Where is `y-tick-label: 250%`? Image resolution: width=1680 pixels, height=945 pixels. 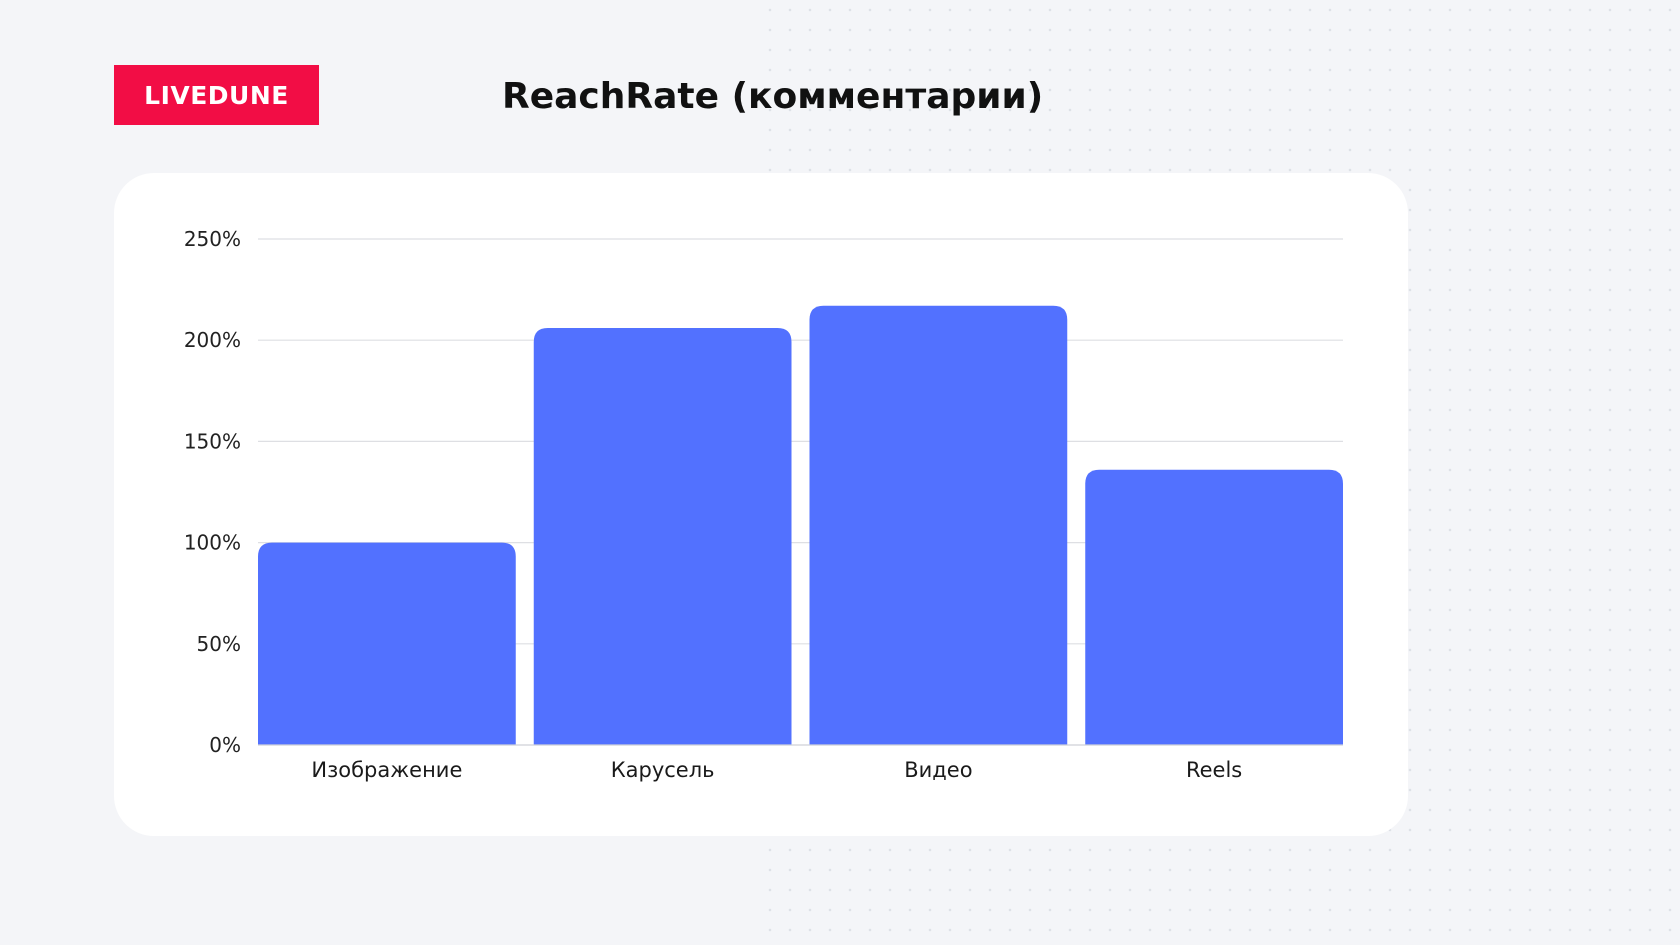 y-tick-label: 250% is located at coordinates (212, 239).